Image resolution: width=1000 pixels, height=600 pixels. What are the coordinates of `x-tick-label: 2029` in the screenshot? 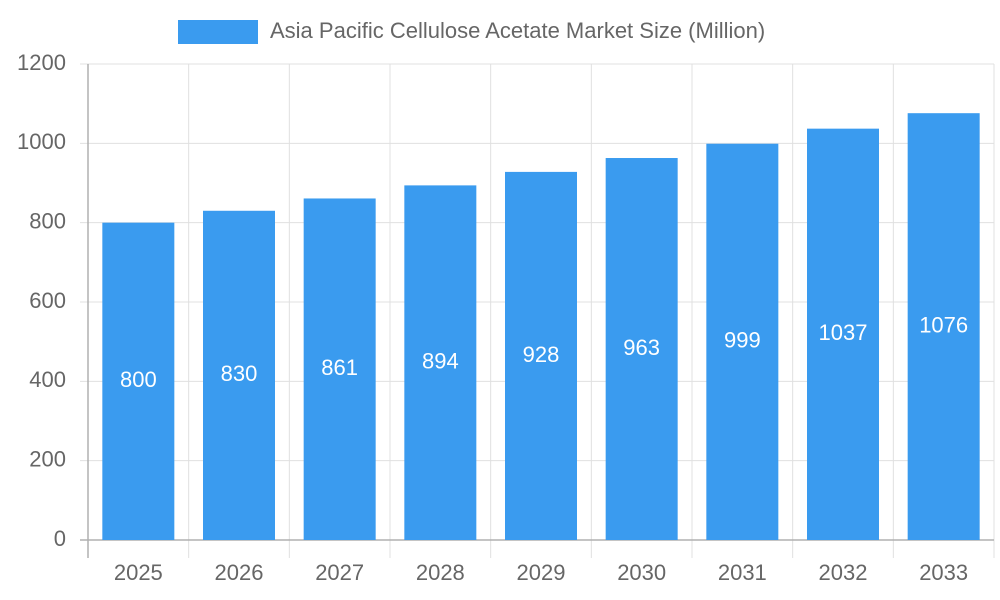 It's located at (541, 572).